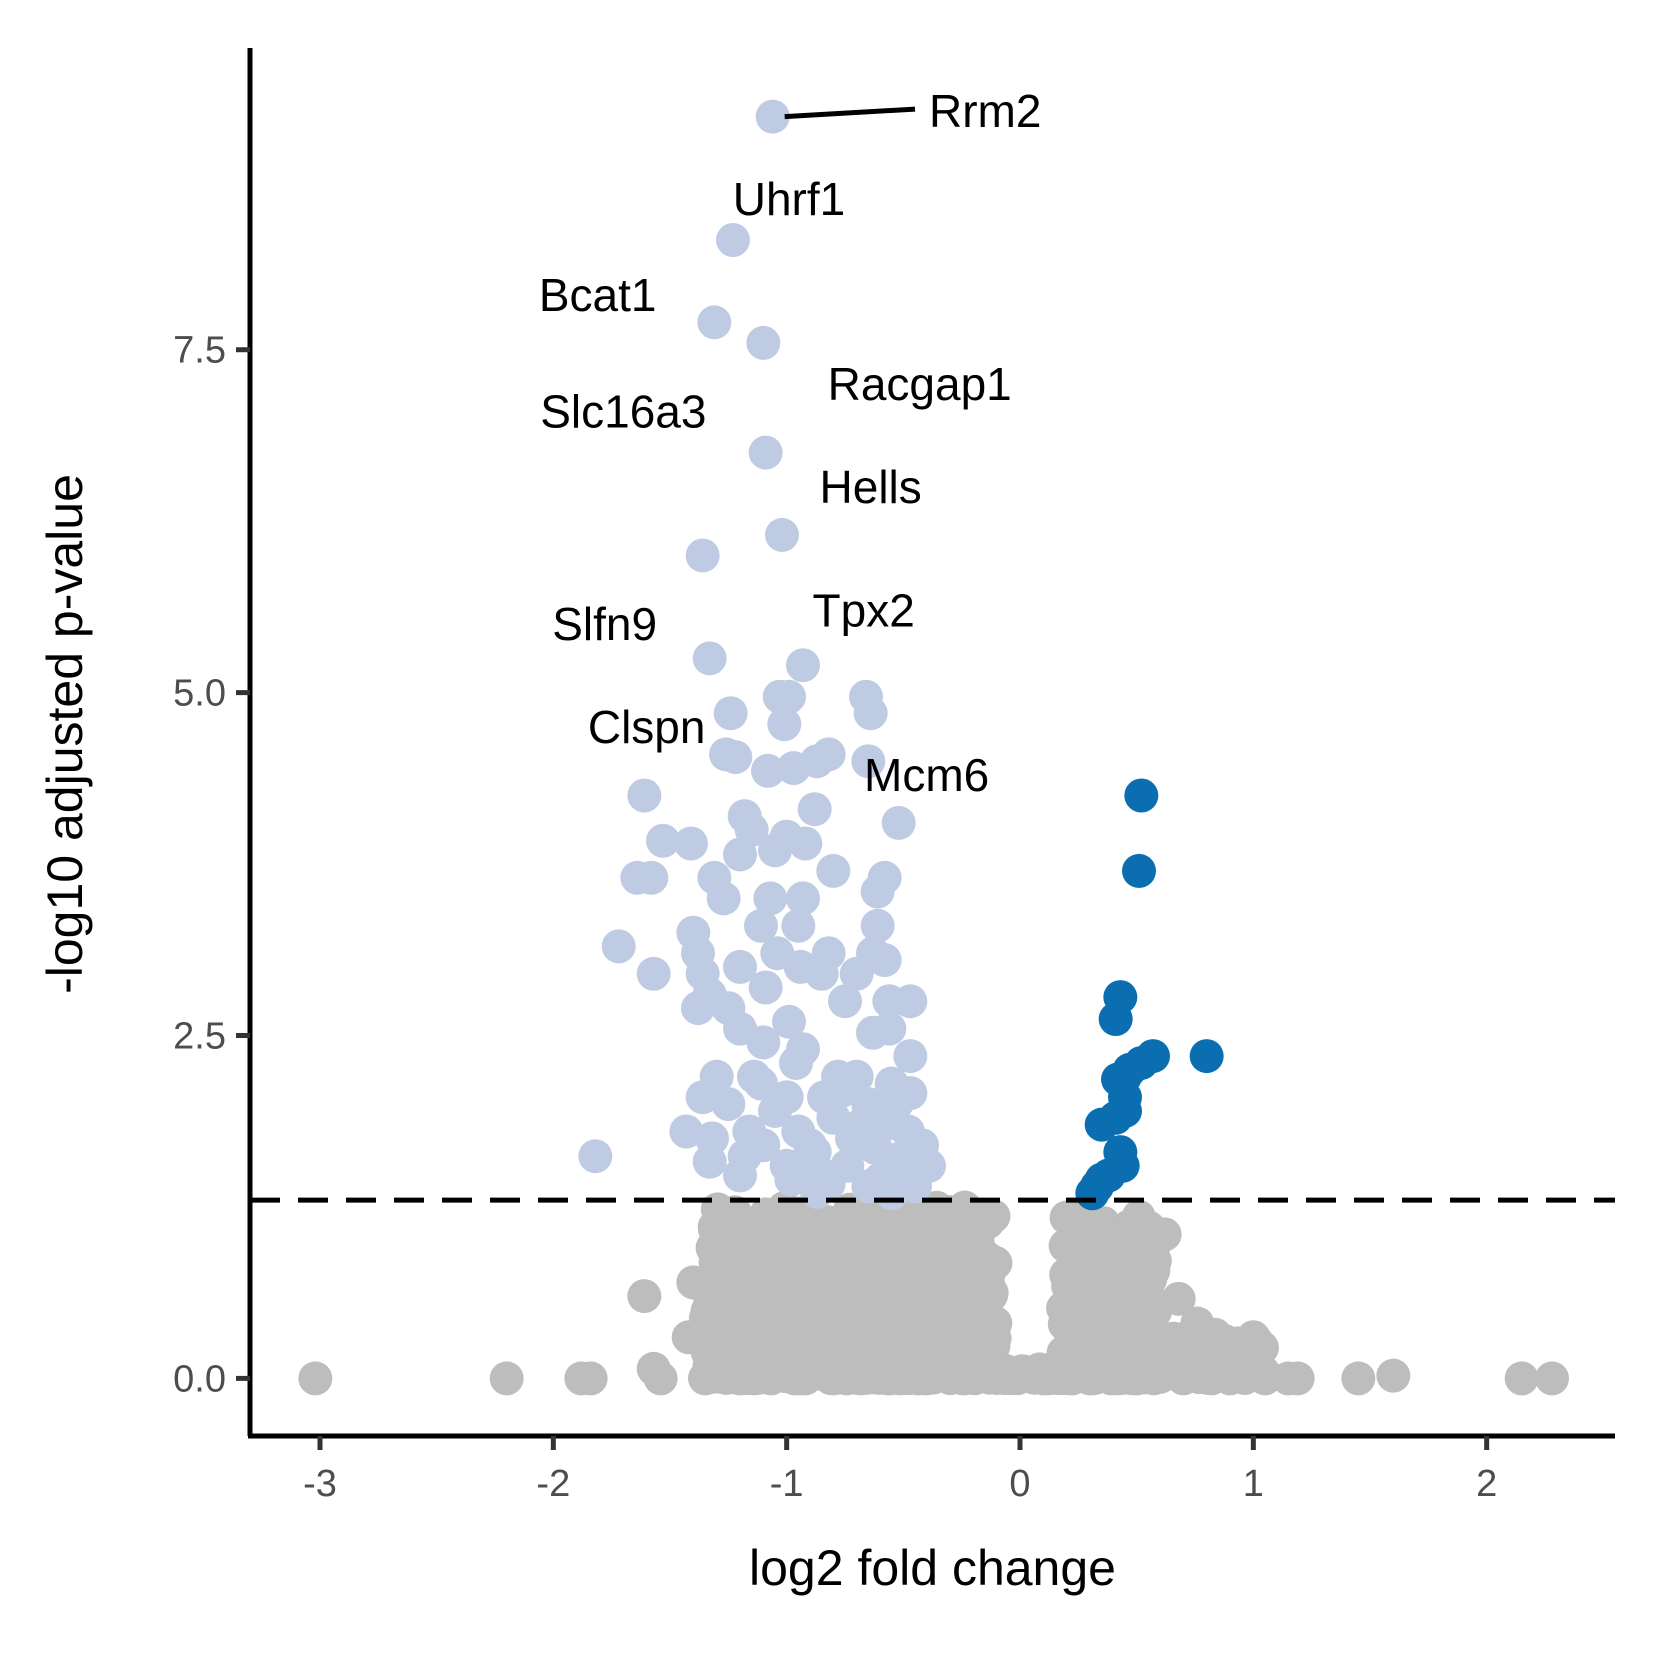 The height and width of the screenshot is (1653, 1653). Describe the element at coordinates (65, 734) in the screenshot. I see `y-axis-title: -log10 adjusted p-value` at that location.